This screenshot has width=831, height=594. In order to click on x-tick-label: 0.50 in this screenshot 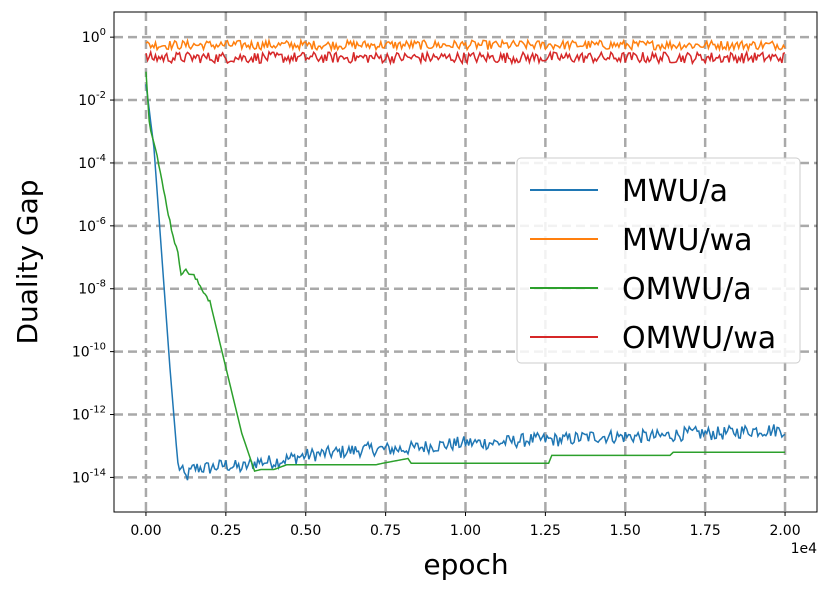, I will do `click(305, 531)`.